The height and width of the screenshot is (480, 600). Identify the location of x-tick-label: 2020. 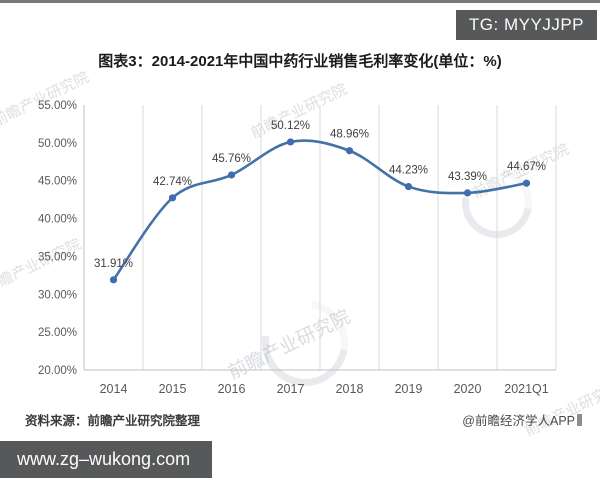
(468, 389).